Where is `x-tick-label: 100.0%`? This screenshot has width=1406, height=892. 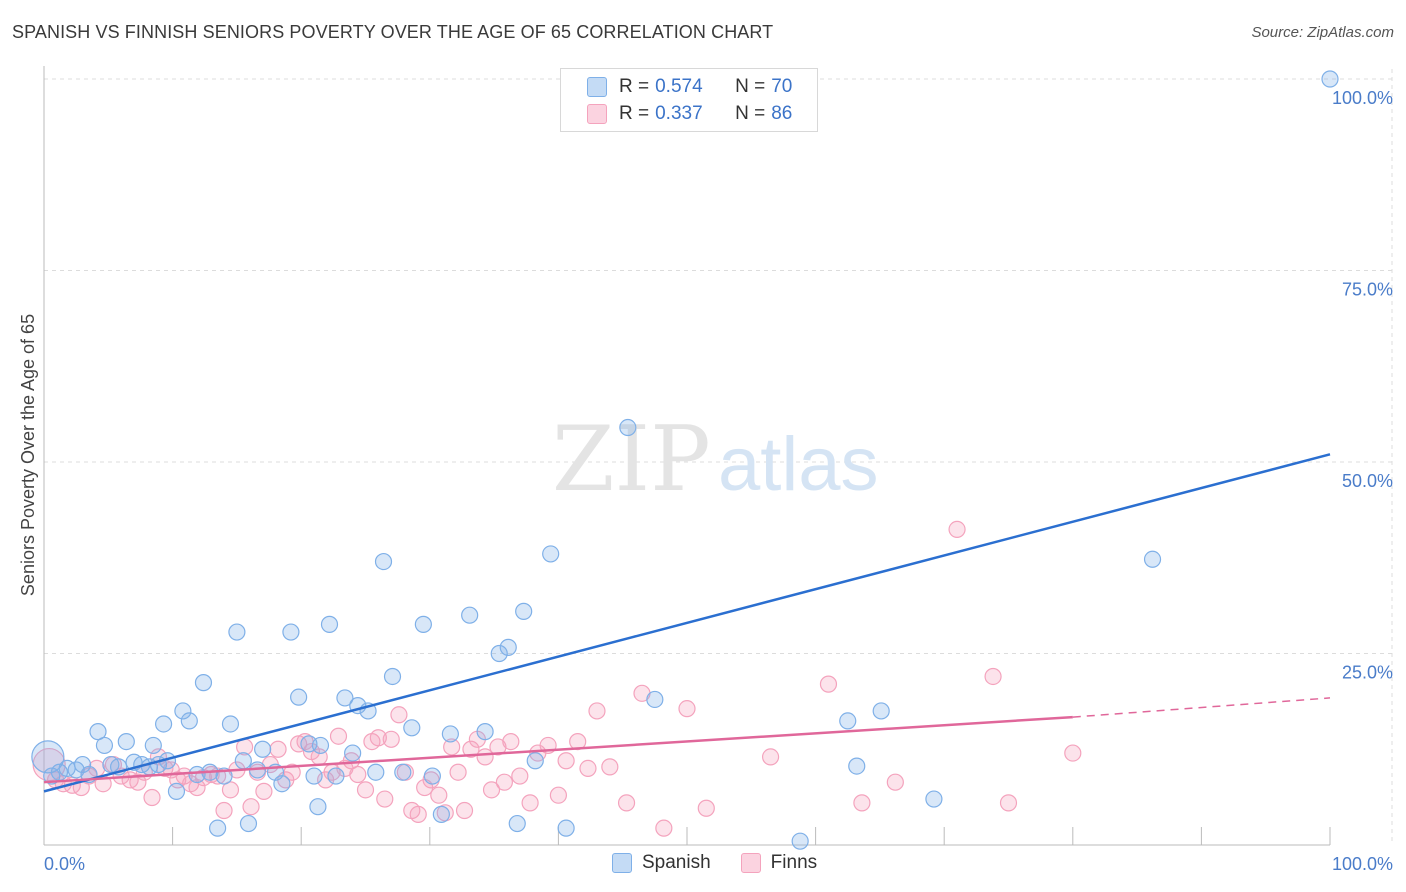 x-tick-label: 100.0% is located at coordinates (1362, 864).